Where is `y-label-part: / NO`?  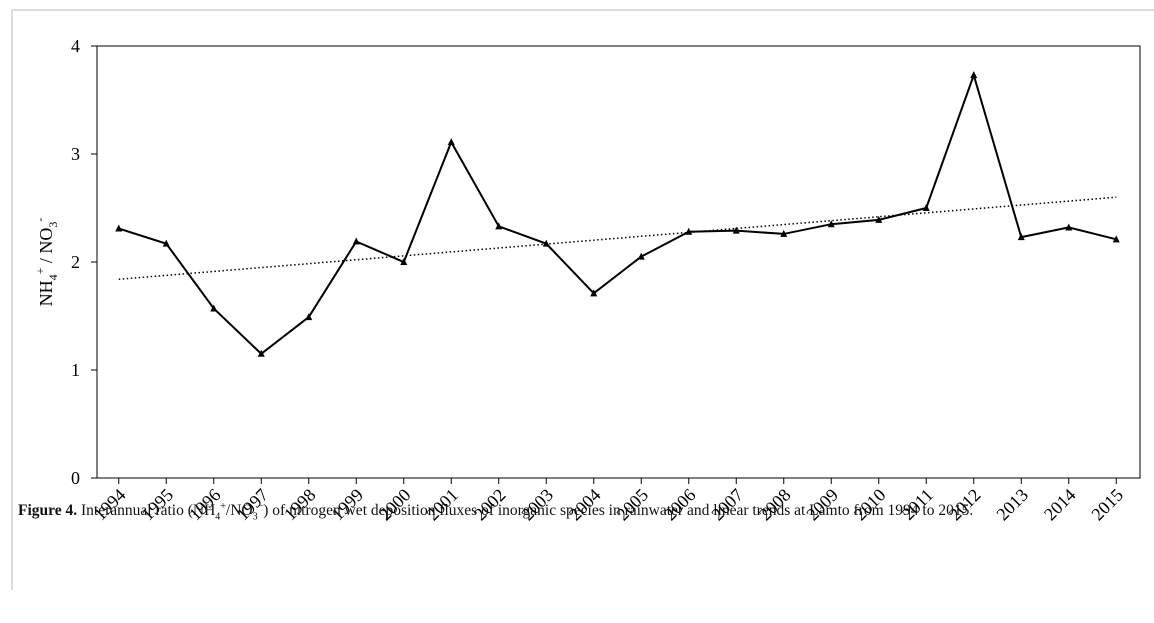
y-label-part: / NO is located at coordinates (46, 248).